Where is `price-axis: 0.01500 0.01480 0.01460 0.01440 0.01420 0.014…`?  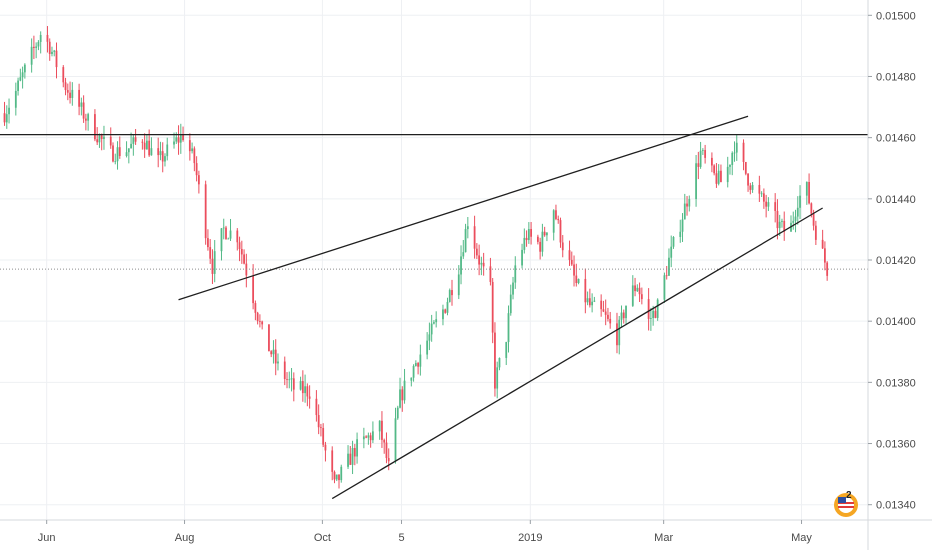
price-axis: 0.01500 0.01480 0.01460 0.01440 0.01420 0.014… is located at coordinates (892, 261).